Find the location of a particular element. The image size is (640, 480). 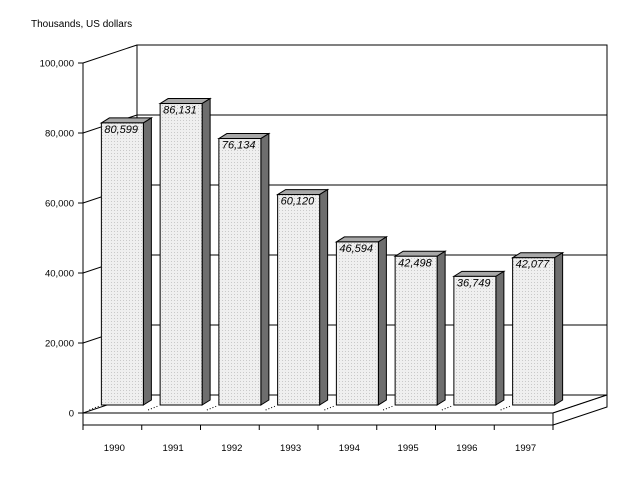

bar: 80,599 is located at coordinates (121, 264).